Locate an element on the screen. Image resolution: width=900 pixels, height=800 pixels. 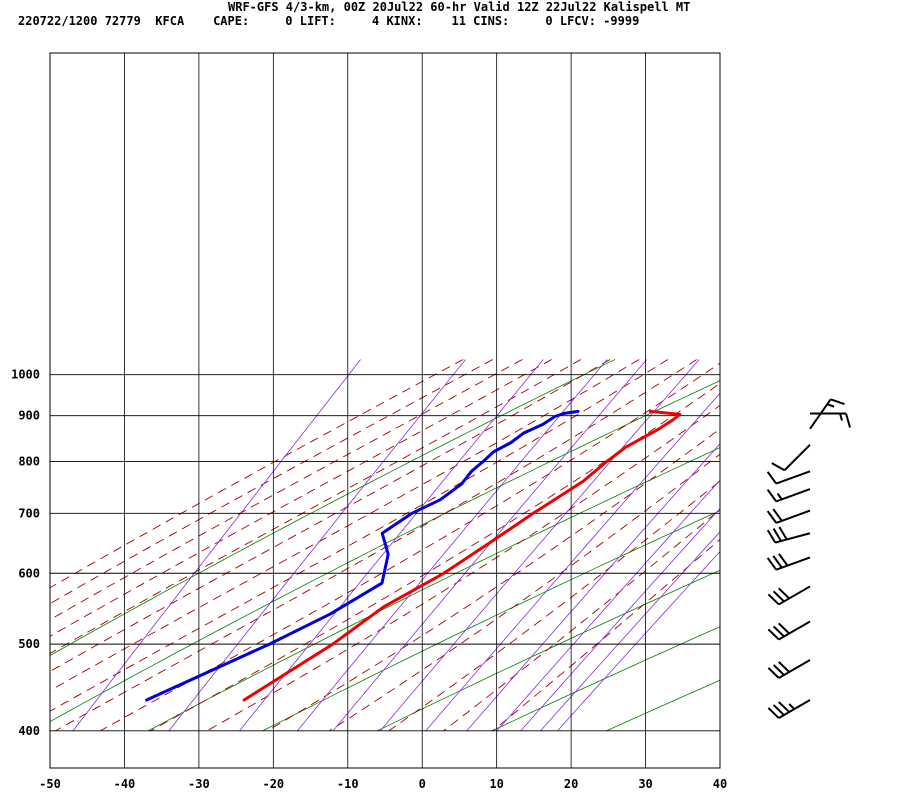
x-tick-label: -40 is located at coordinates (125, 784).